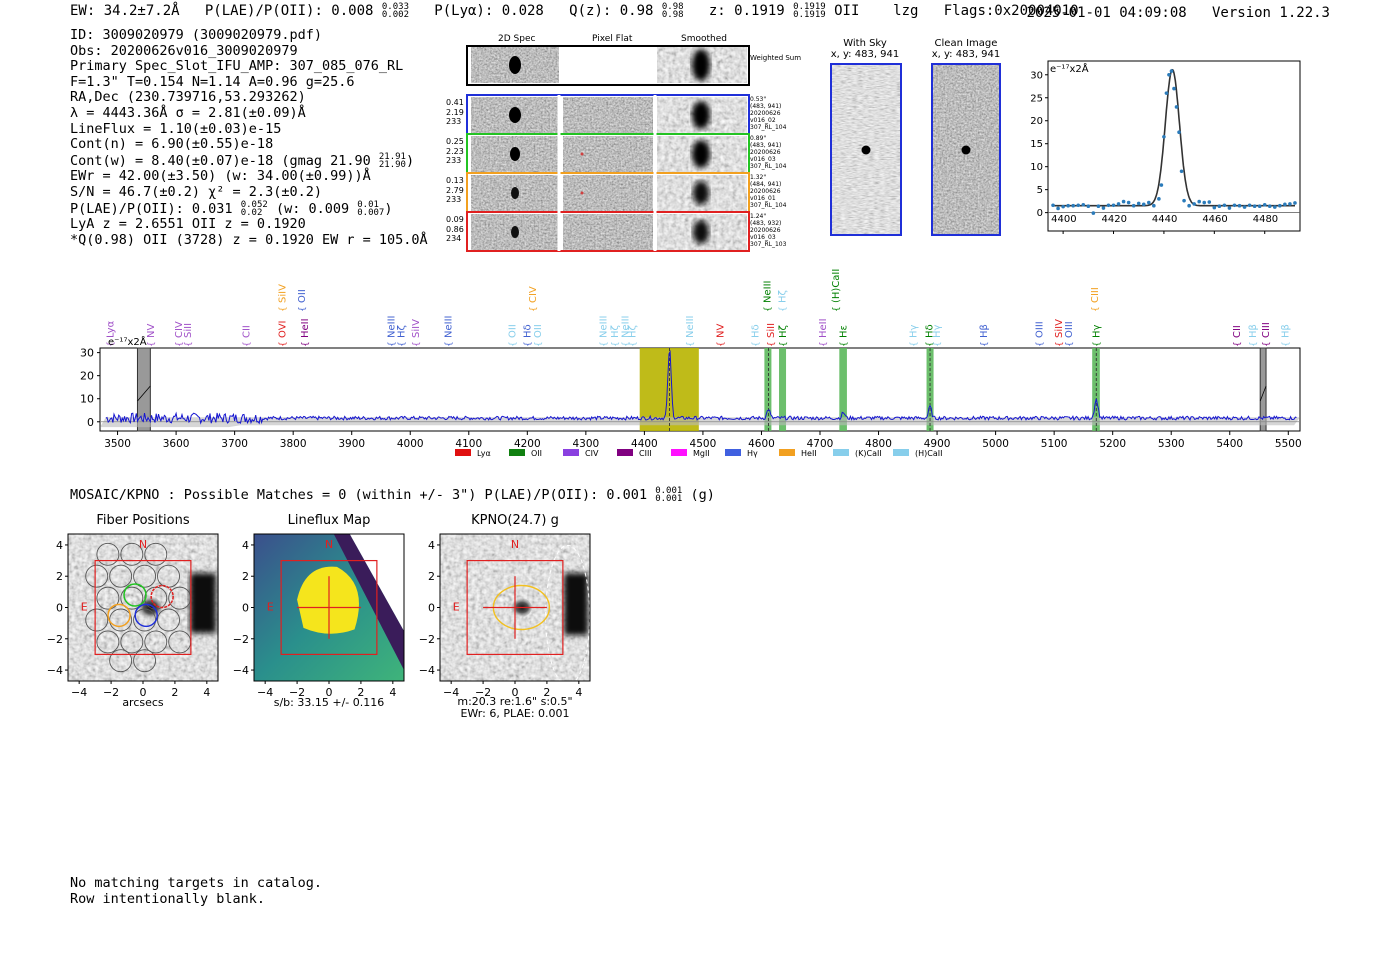  What do you see at coordinates (127, 341) in the screenshot?
I see `spectrum-unit-label: e⁻¹⁷x2Å` at bounding box center [127, 341].